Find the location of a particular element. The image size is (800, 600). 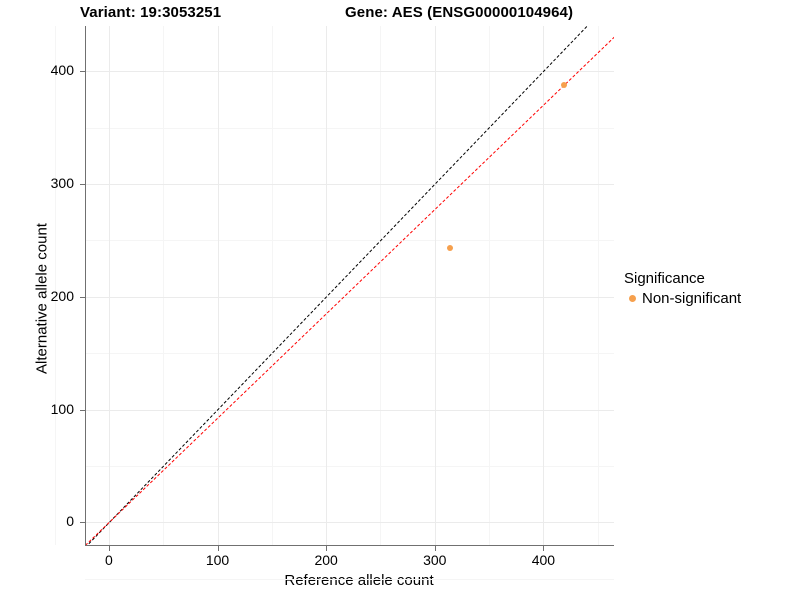

variant-title: Variant: 19:3053251 is located at coordinates (151, 12).